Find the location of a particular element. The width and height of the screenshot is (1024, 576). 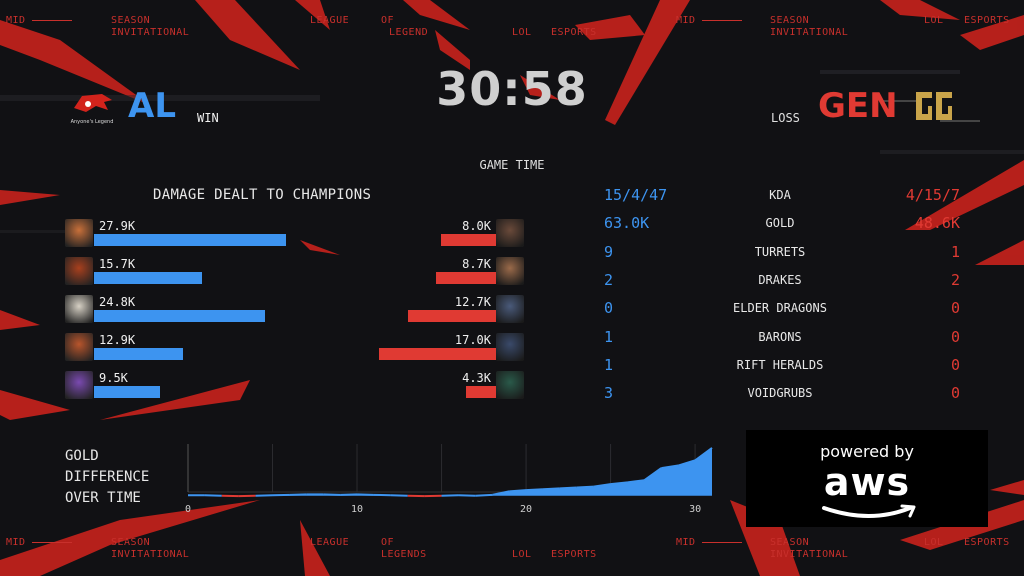

team-left-abbr: AL is located at coordinates (152, 106).